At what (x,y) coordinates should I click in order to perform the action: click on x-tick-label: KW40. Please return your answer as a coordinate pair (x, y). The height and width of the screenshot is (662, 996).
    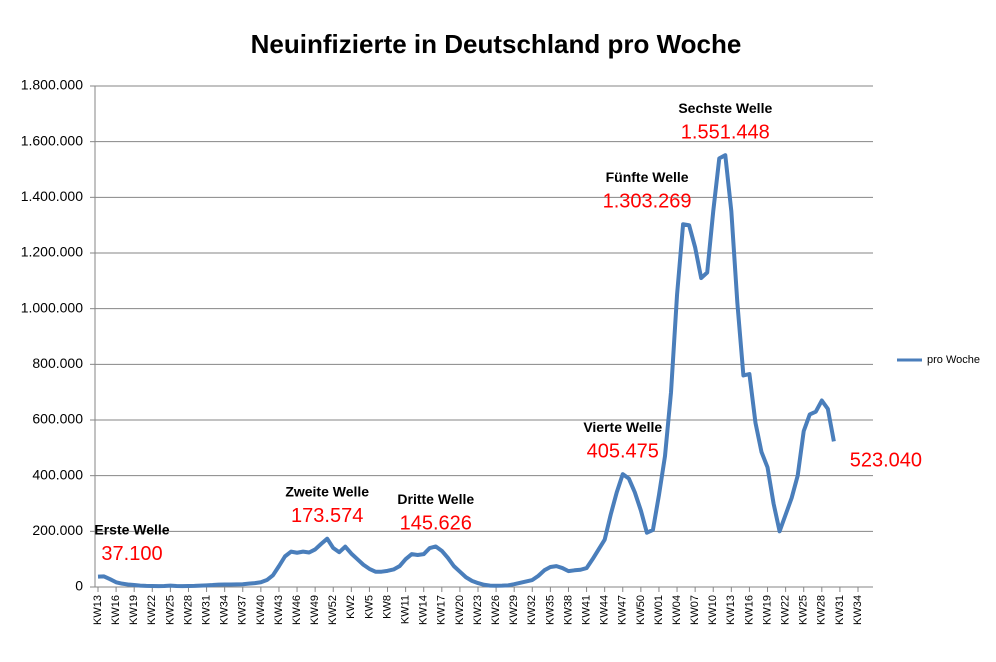
    Looking at the image, I should click on (261, 610).